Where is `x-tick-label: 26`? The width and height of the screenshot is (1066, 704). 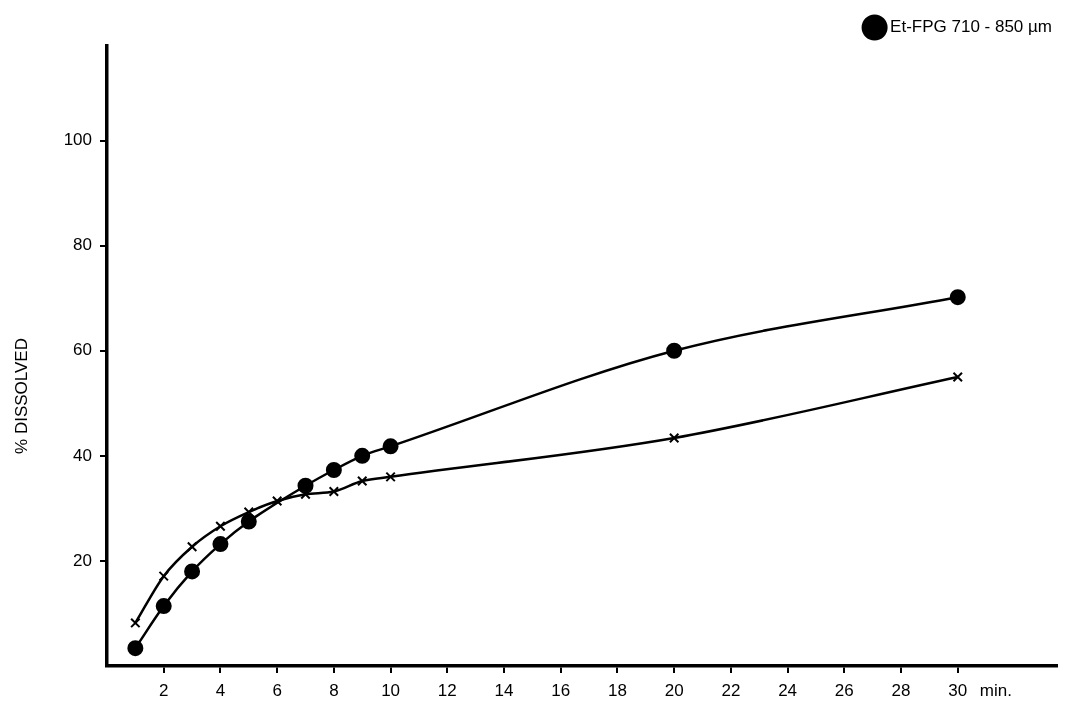
x-tick-label: 26 is located at coordinates (844, 690).